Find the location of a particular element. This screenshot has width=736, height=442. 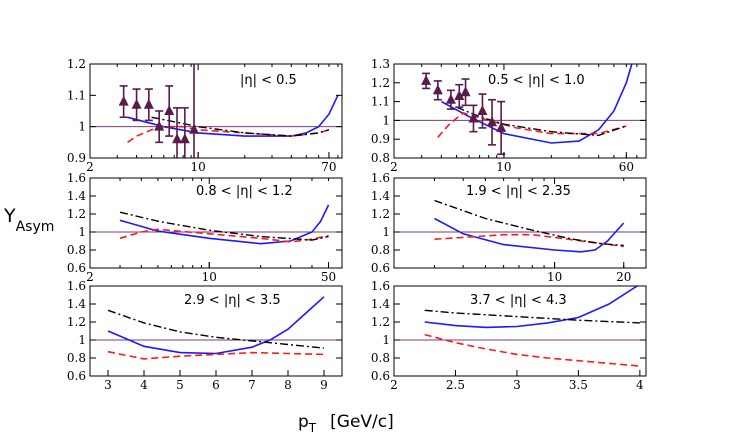

x-tick-label: 5 is located at coordinates (180, 385).